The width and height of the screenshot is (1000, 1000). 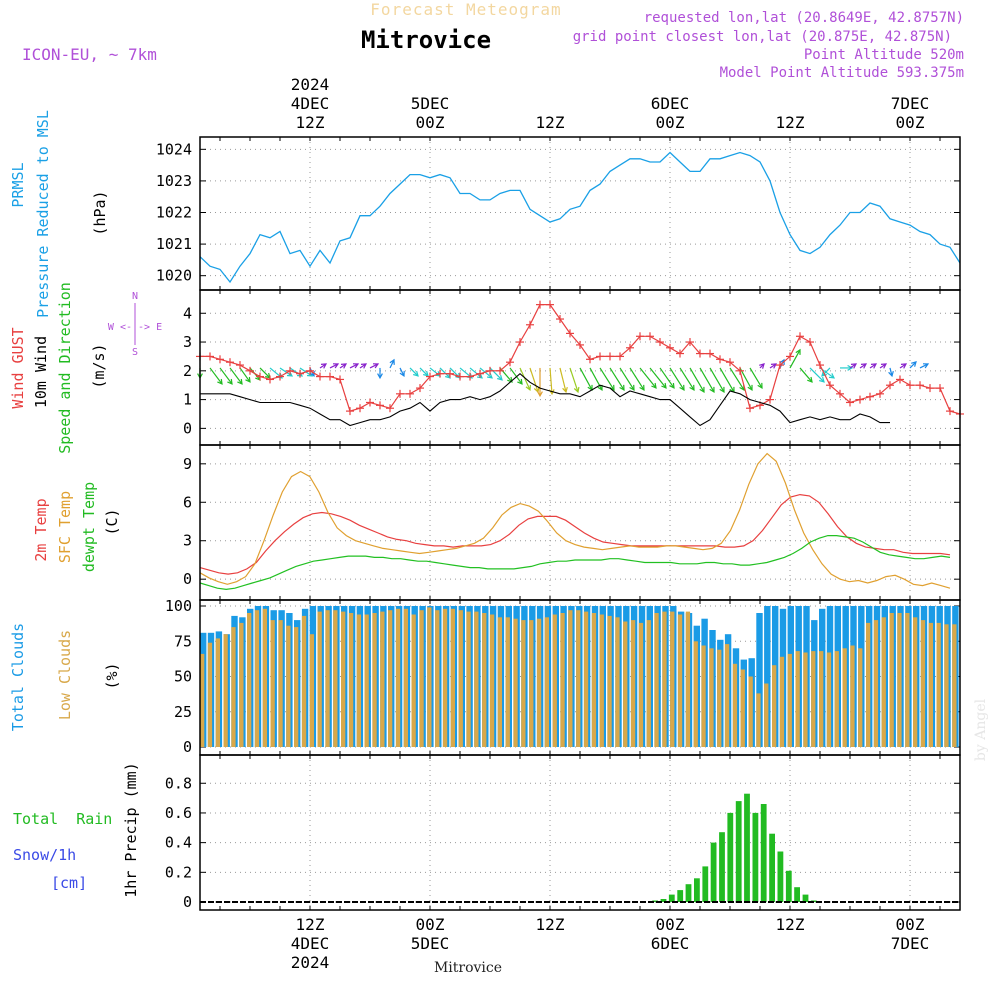 What do you see at coordinates (135, 296) in the screenshot?
I see `compass-n: N` at bounding box center [135, 296].